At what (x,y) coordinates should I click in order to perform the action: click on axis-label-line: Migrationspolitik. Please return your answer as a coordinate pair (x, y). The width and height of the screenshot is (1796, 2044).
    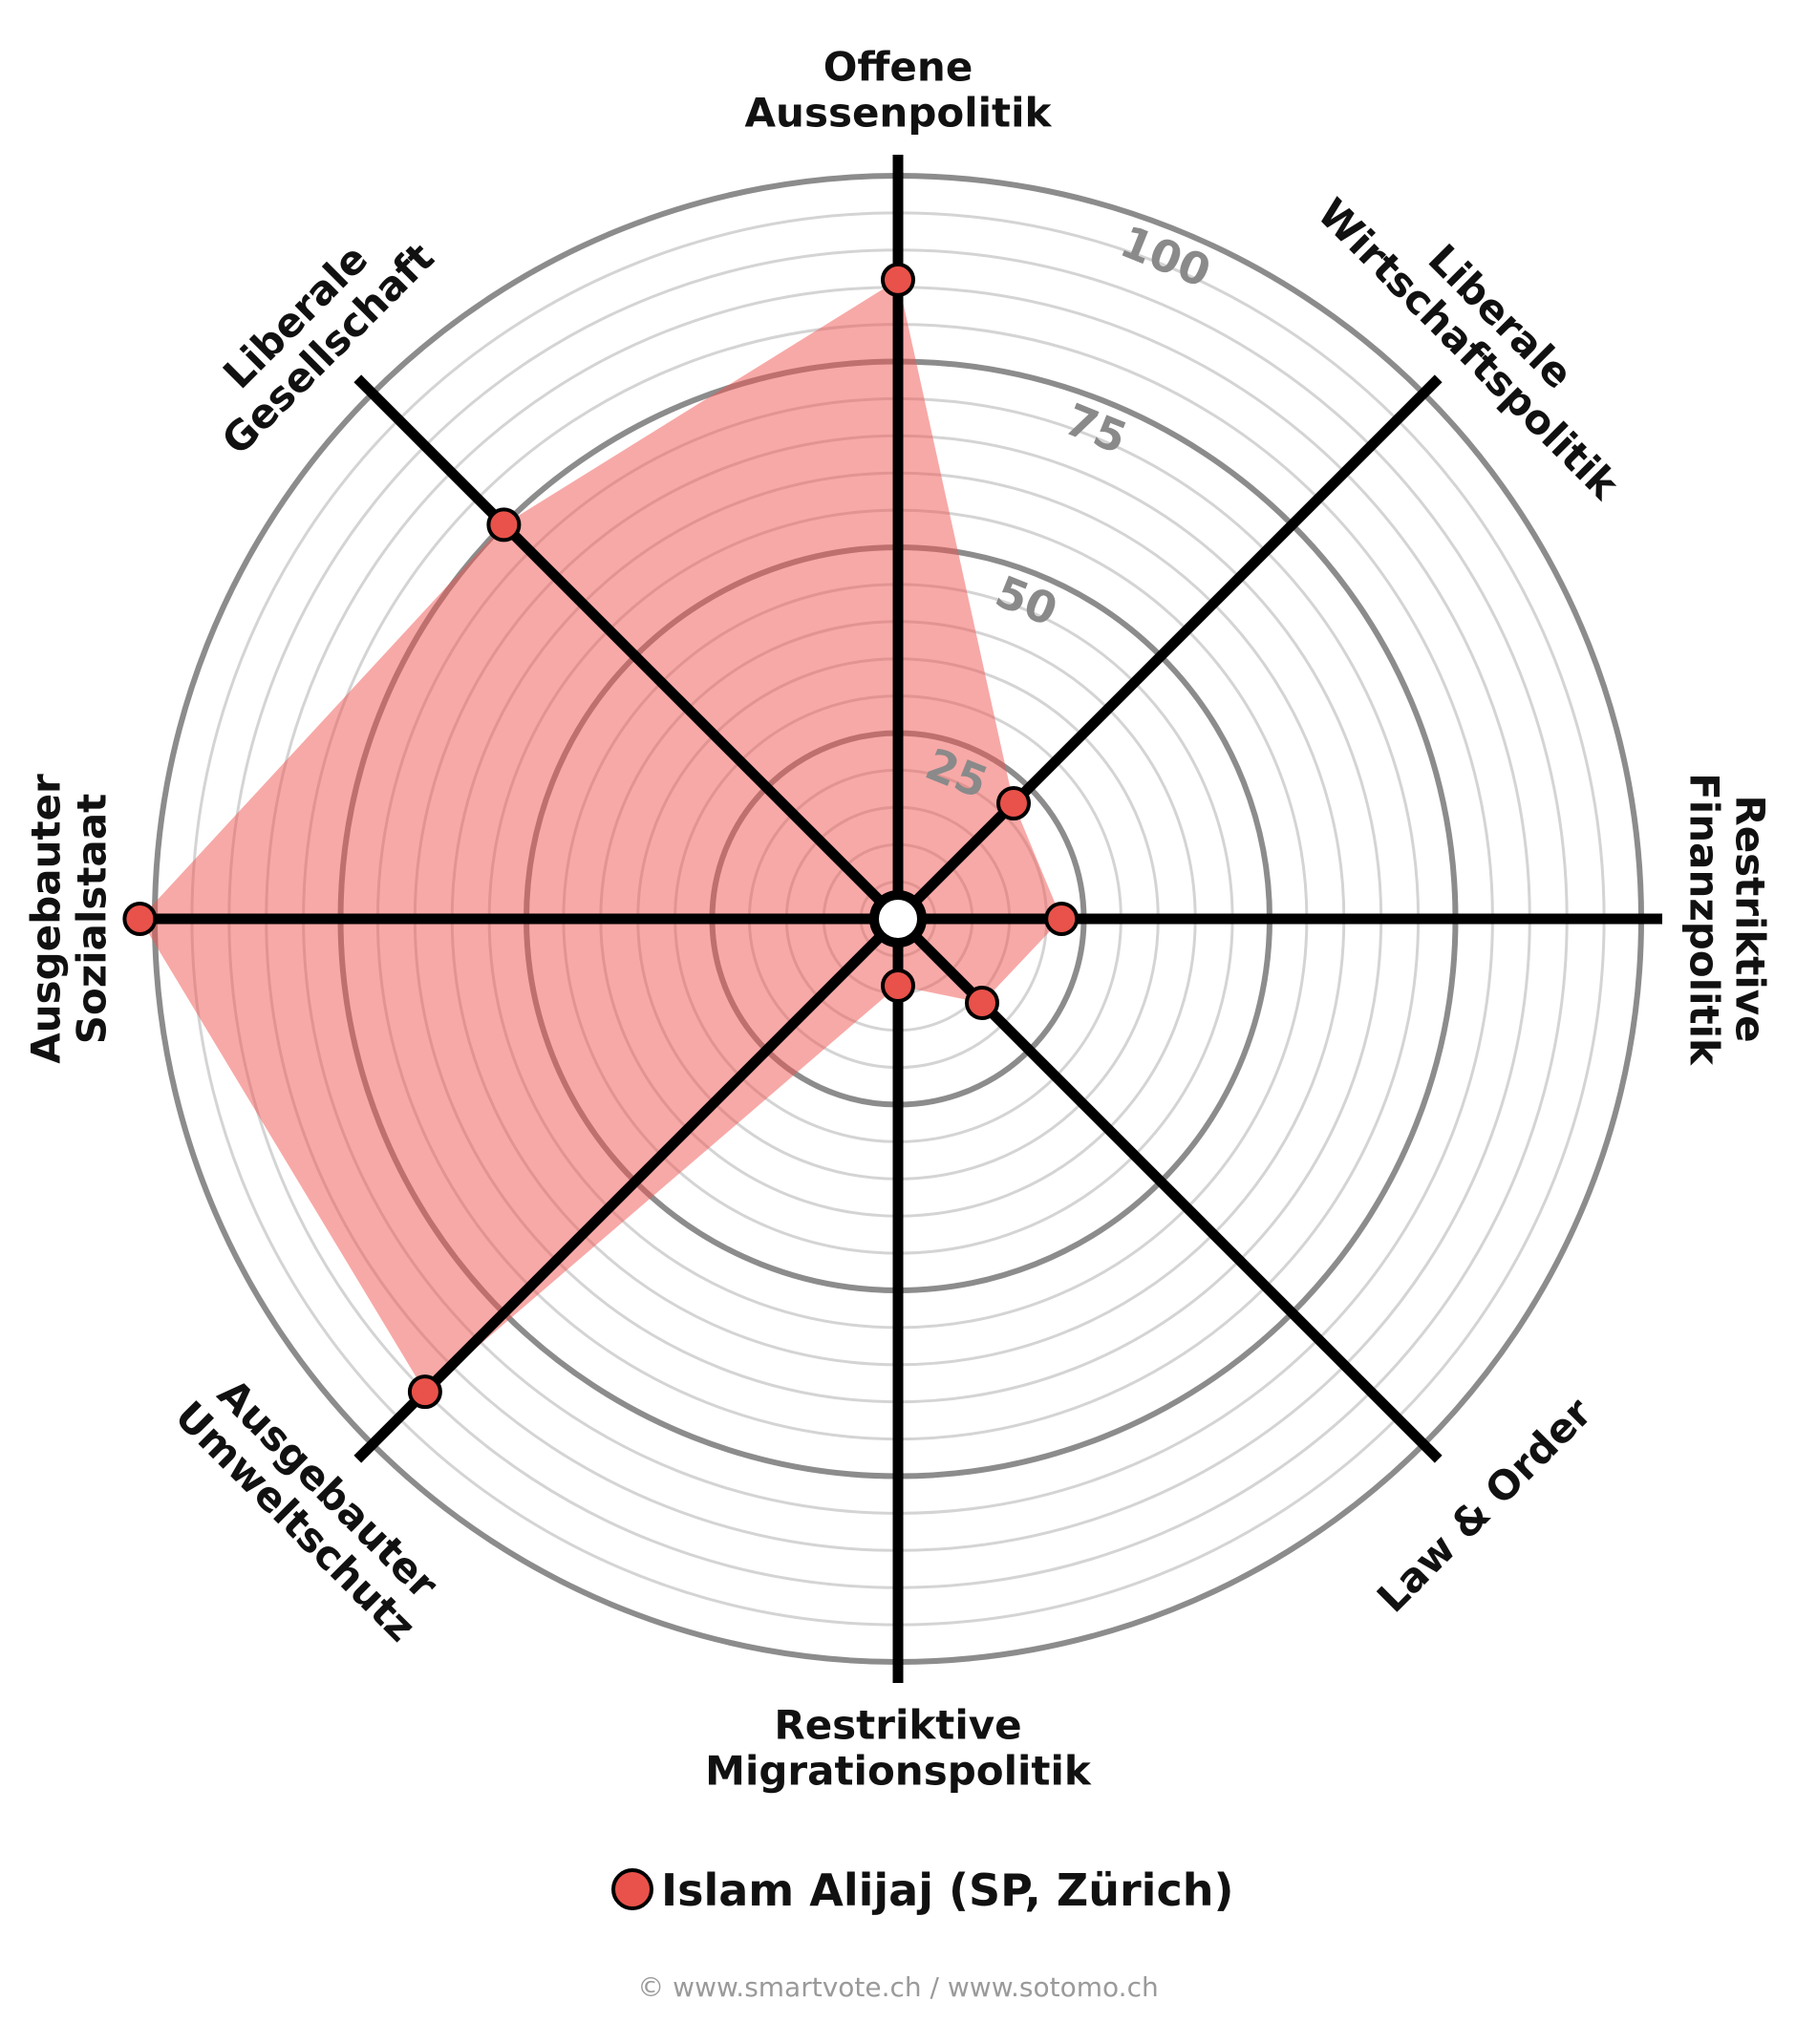
    Looking at the image, I should click on (899, 1771).